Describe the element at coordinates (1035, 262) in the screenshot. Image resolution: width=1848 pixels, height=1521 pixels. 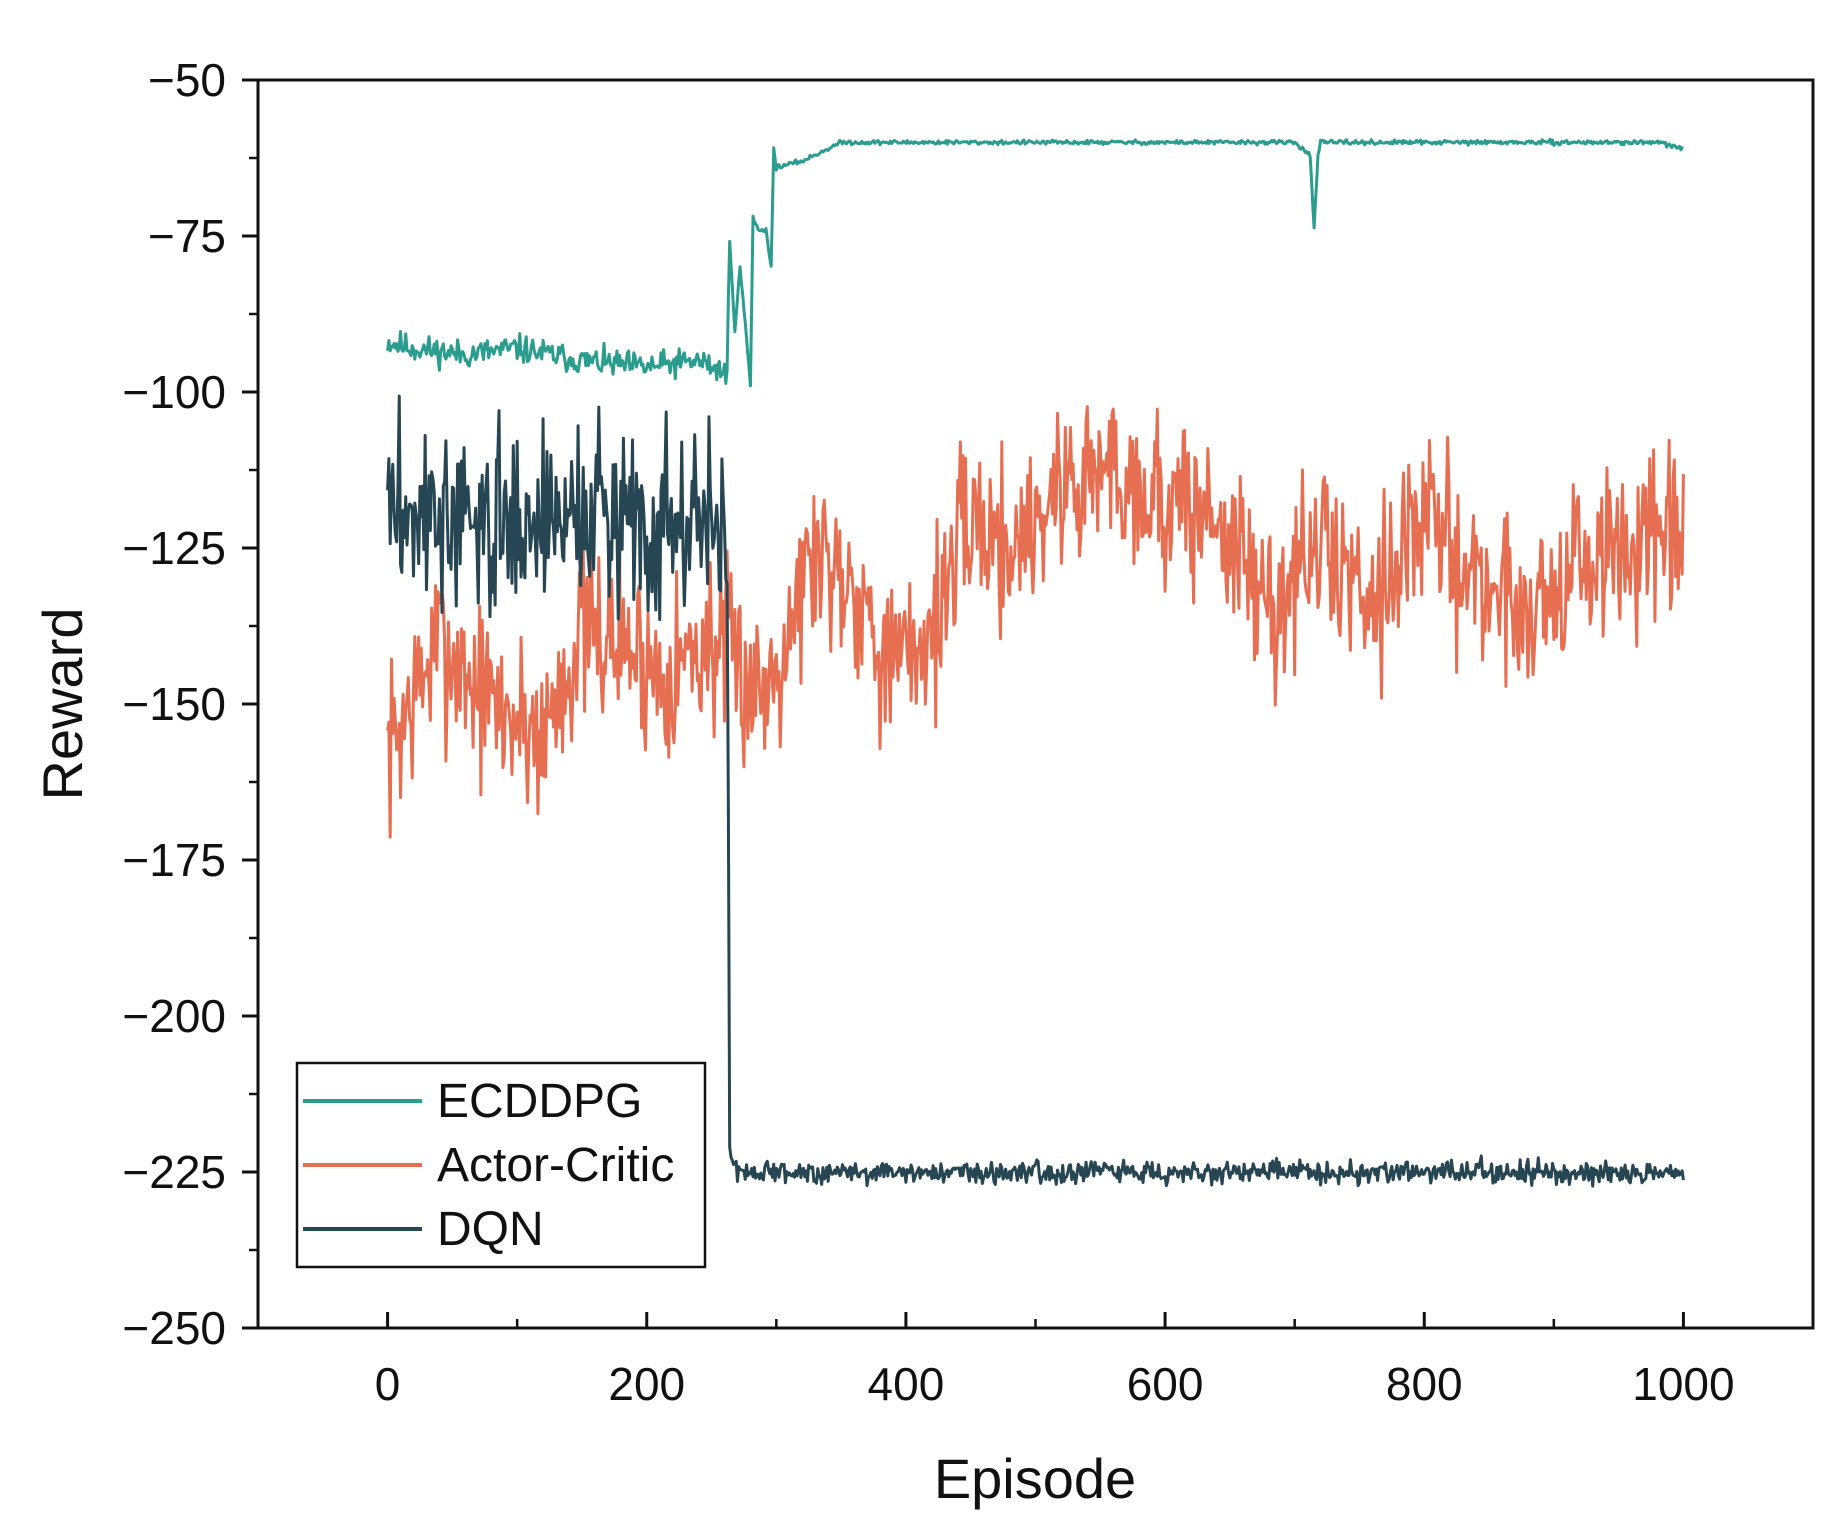
I see `series-line-ecddpg` at that location.